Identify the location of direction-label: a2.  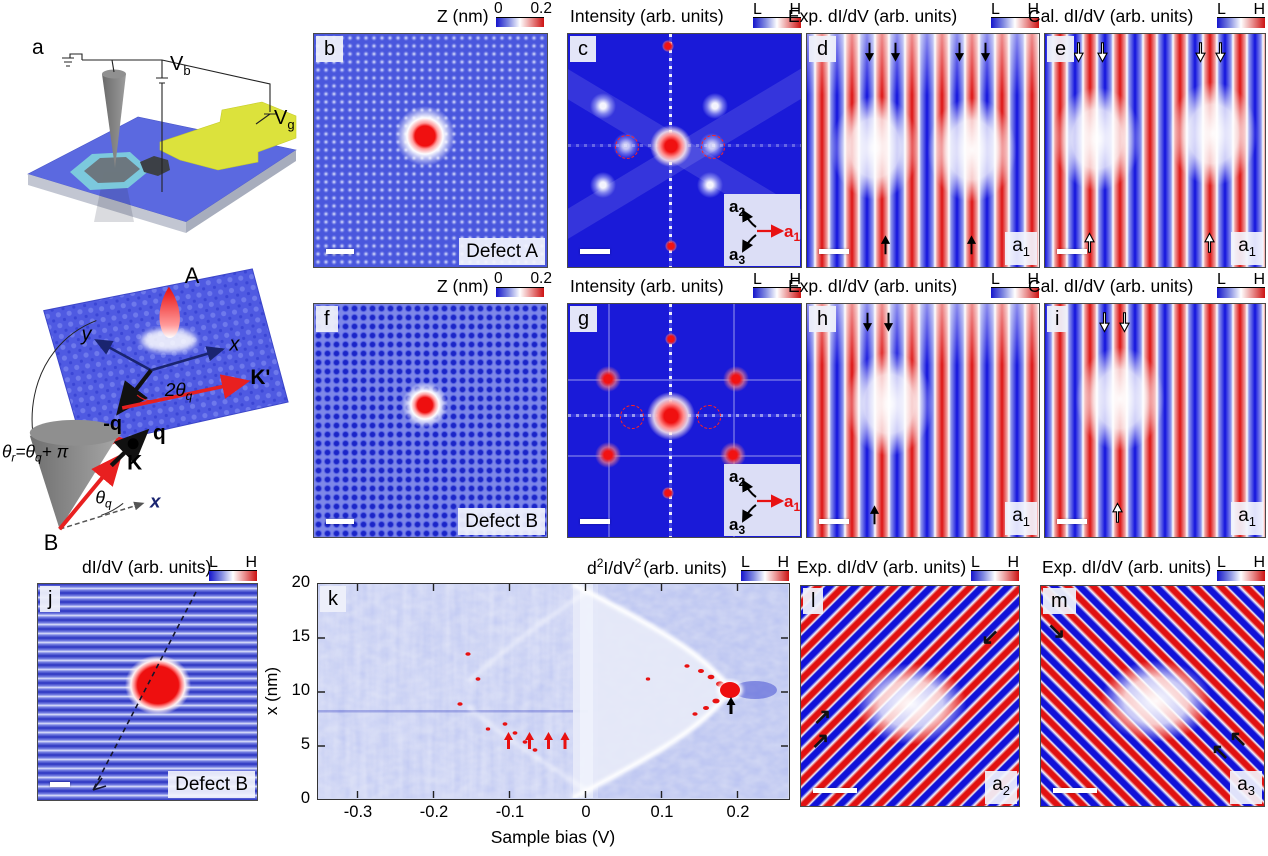
(1001, 787).